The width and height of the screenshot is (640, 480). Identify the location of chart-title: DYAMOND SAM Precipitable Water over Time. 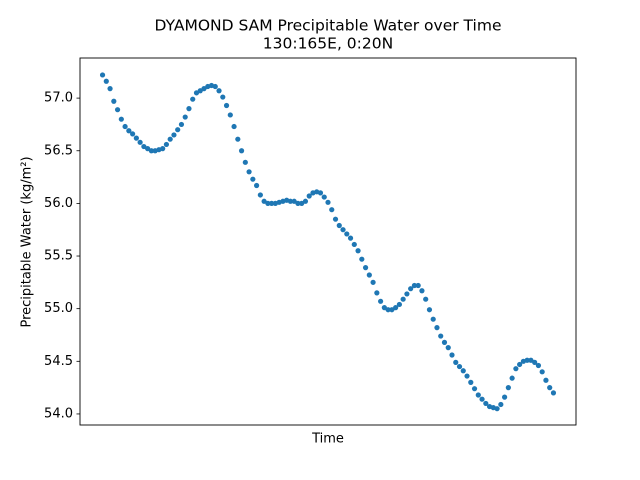
(328, 26).